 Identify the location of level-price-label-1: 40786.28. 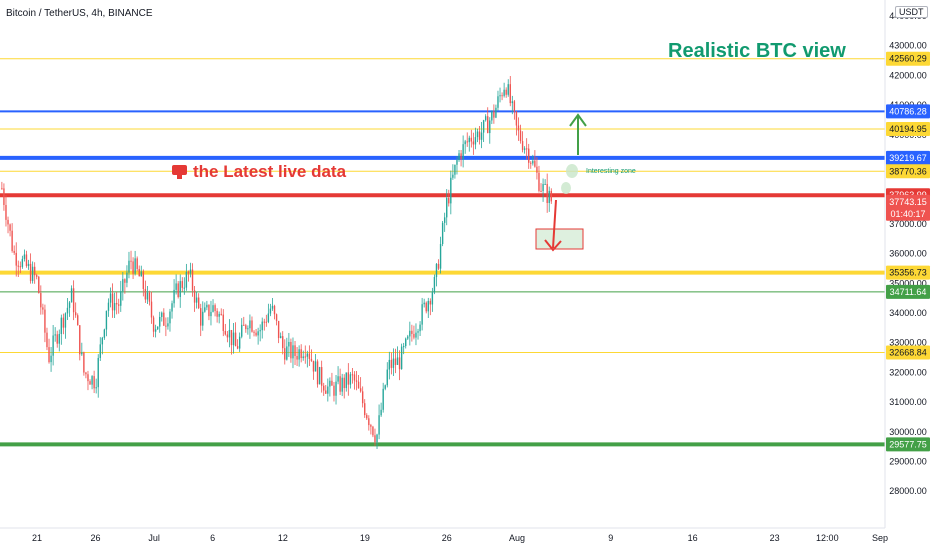
(908, 111).